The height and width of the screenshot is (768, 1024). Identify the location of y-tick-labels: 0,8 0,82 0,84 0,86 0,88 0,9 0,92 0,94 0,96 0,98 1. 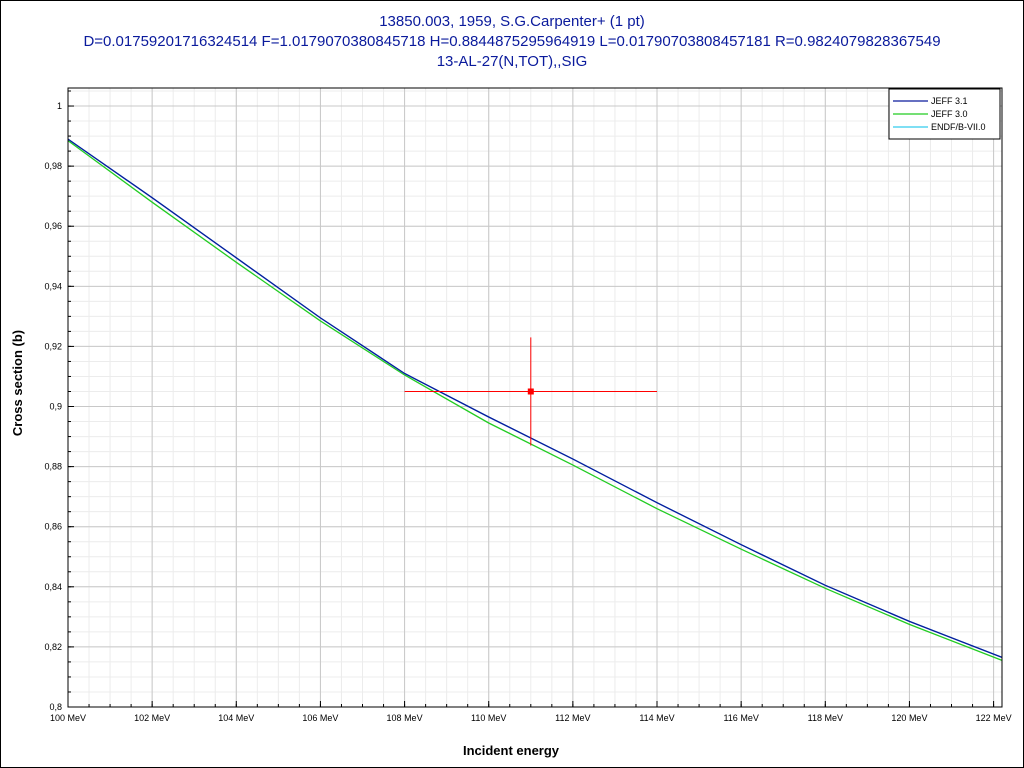
(53, 406).